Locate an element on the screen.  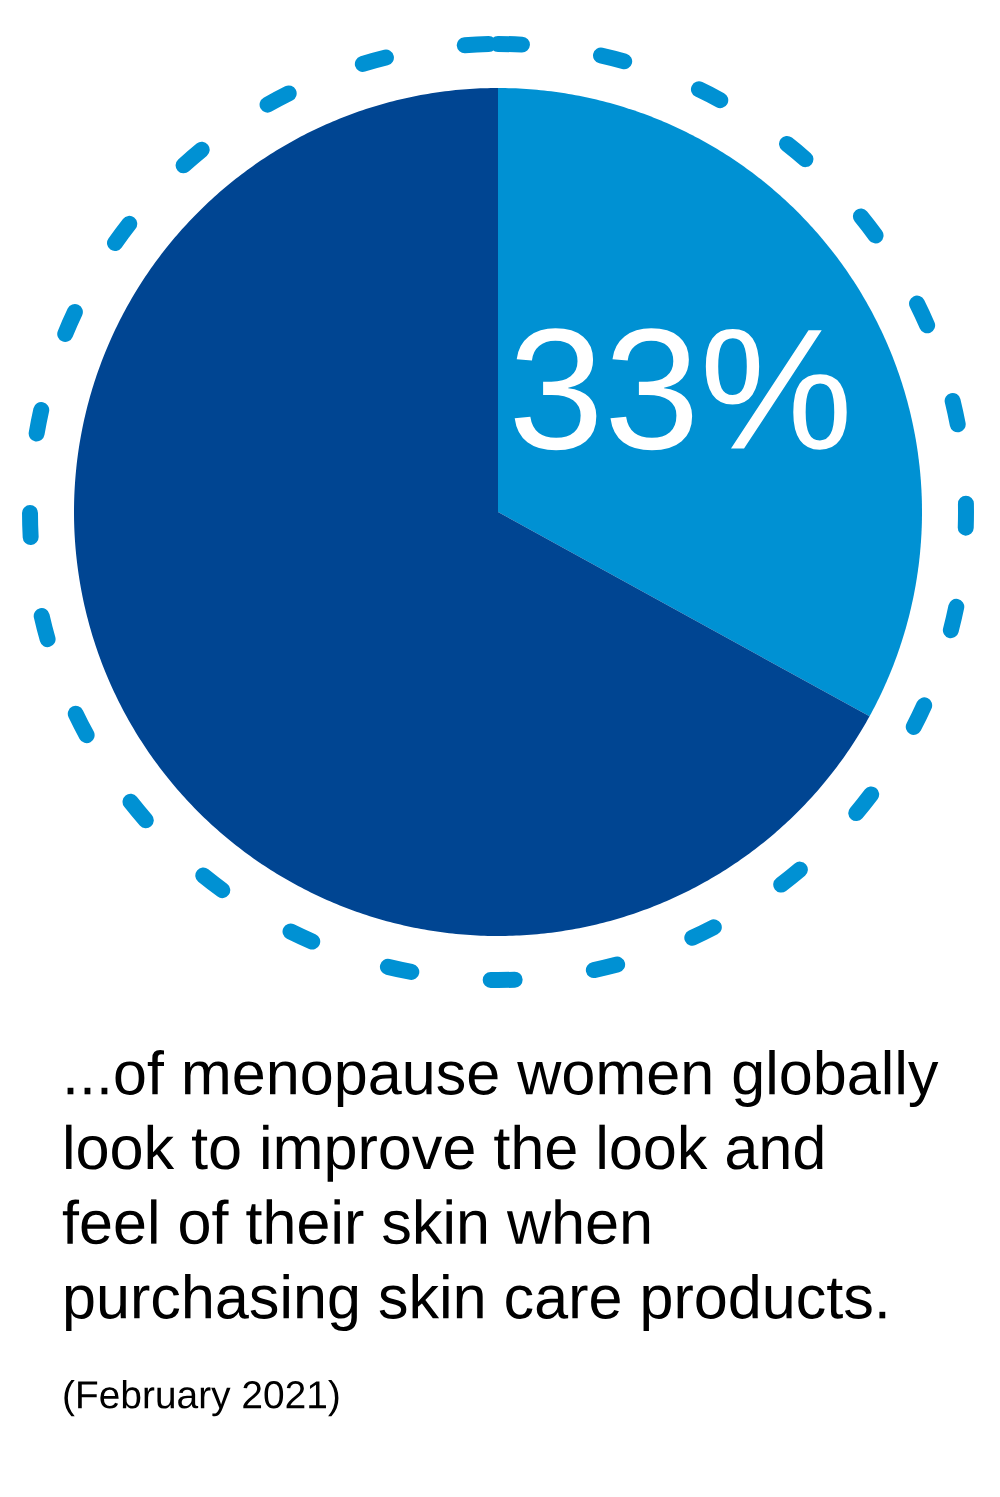
text: (February 2021) is located at coordinates (201, 1398).